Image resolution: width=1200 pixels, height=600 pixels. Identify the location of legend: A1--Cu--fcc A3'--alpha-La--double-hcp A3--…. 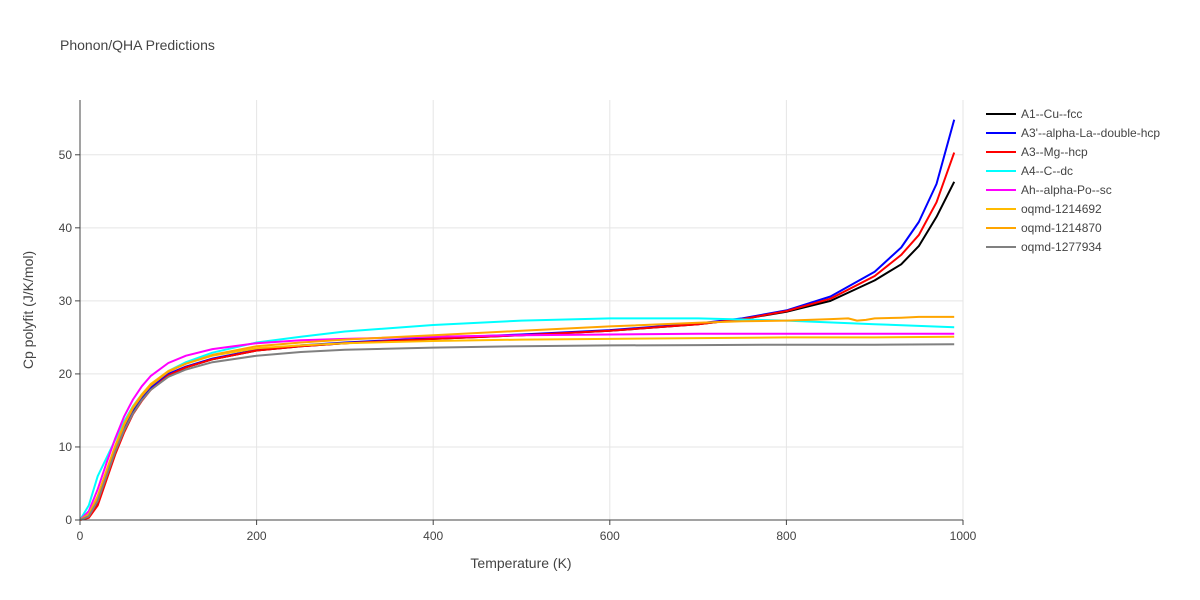
(1073, 180).